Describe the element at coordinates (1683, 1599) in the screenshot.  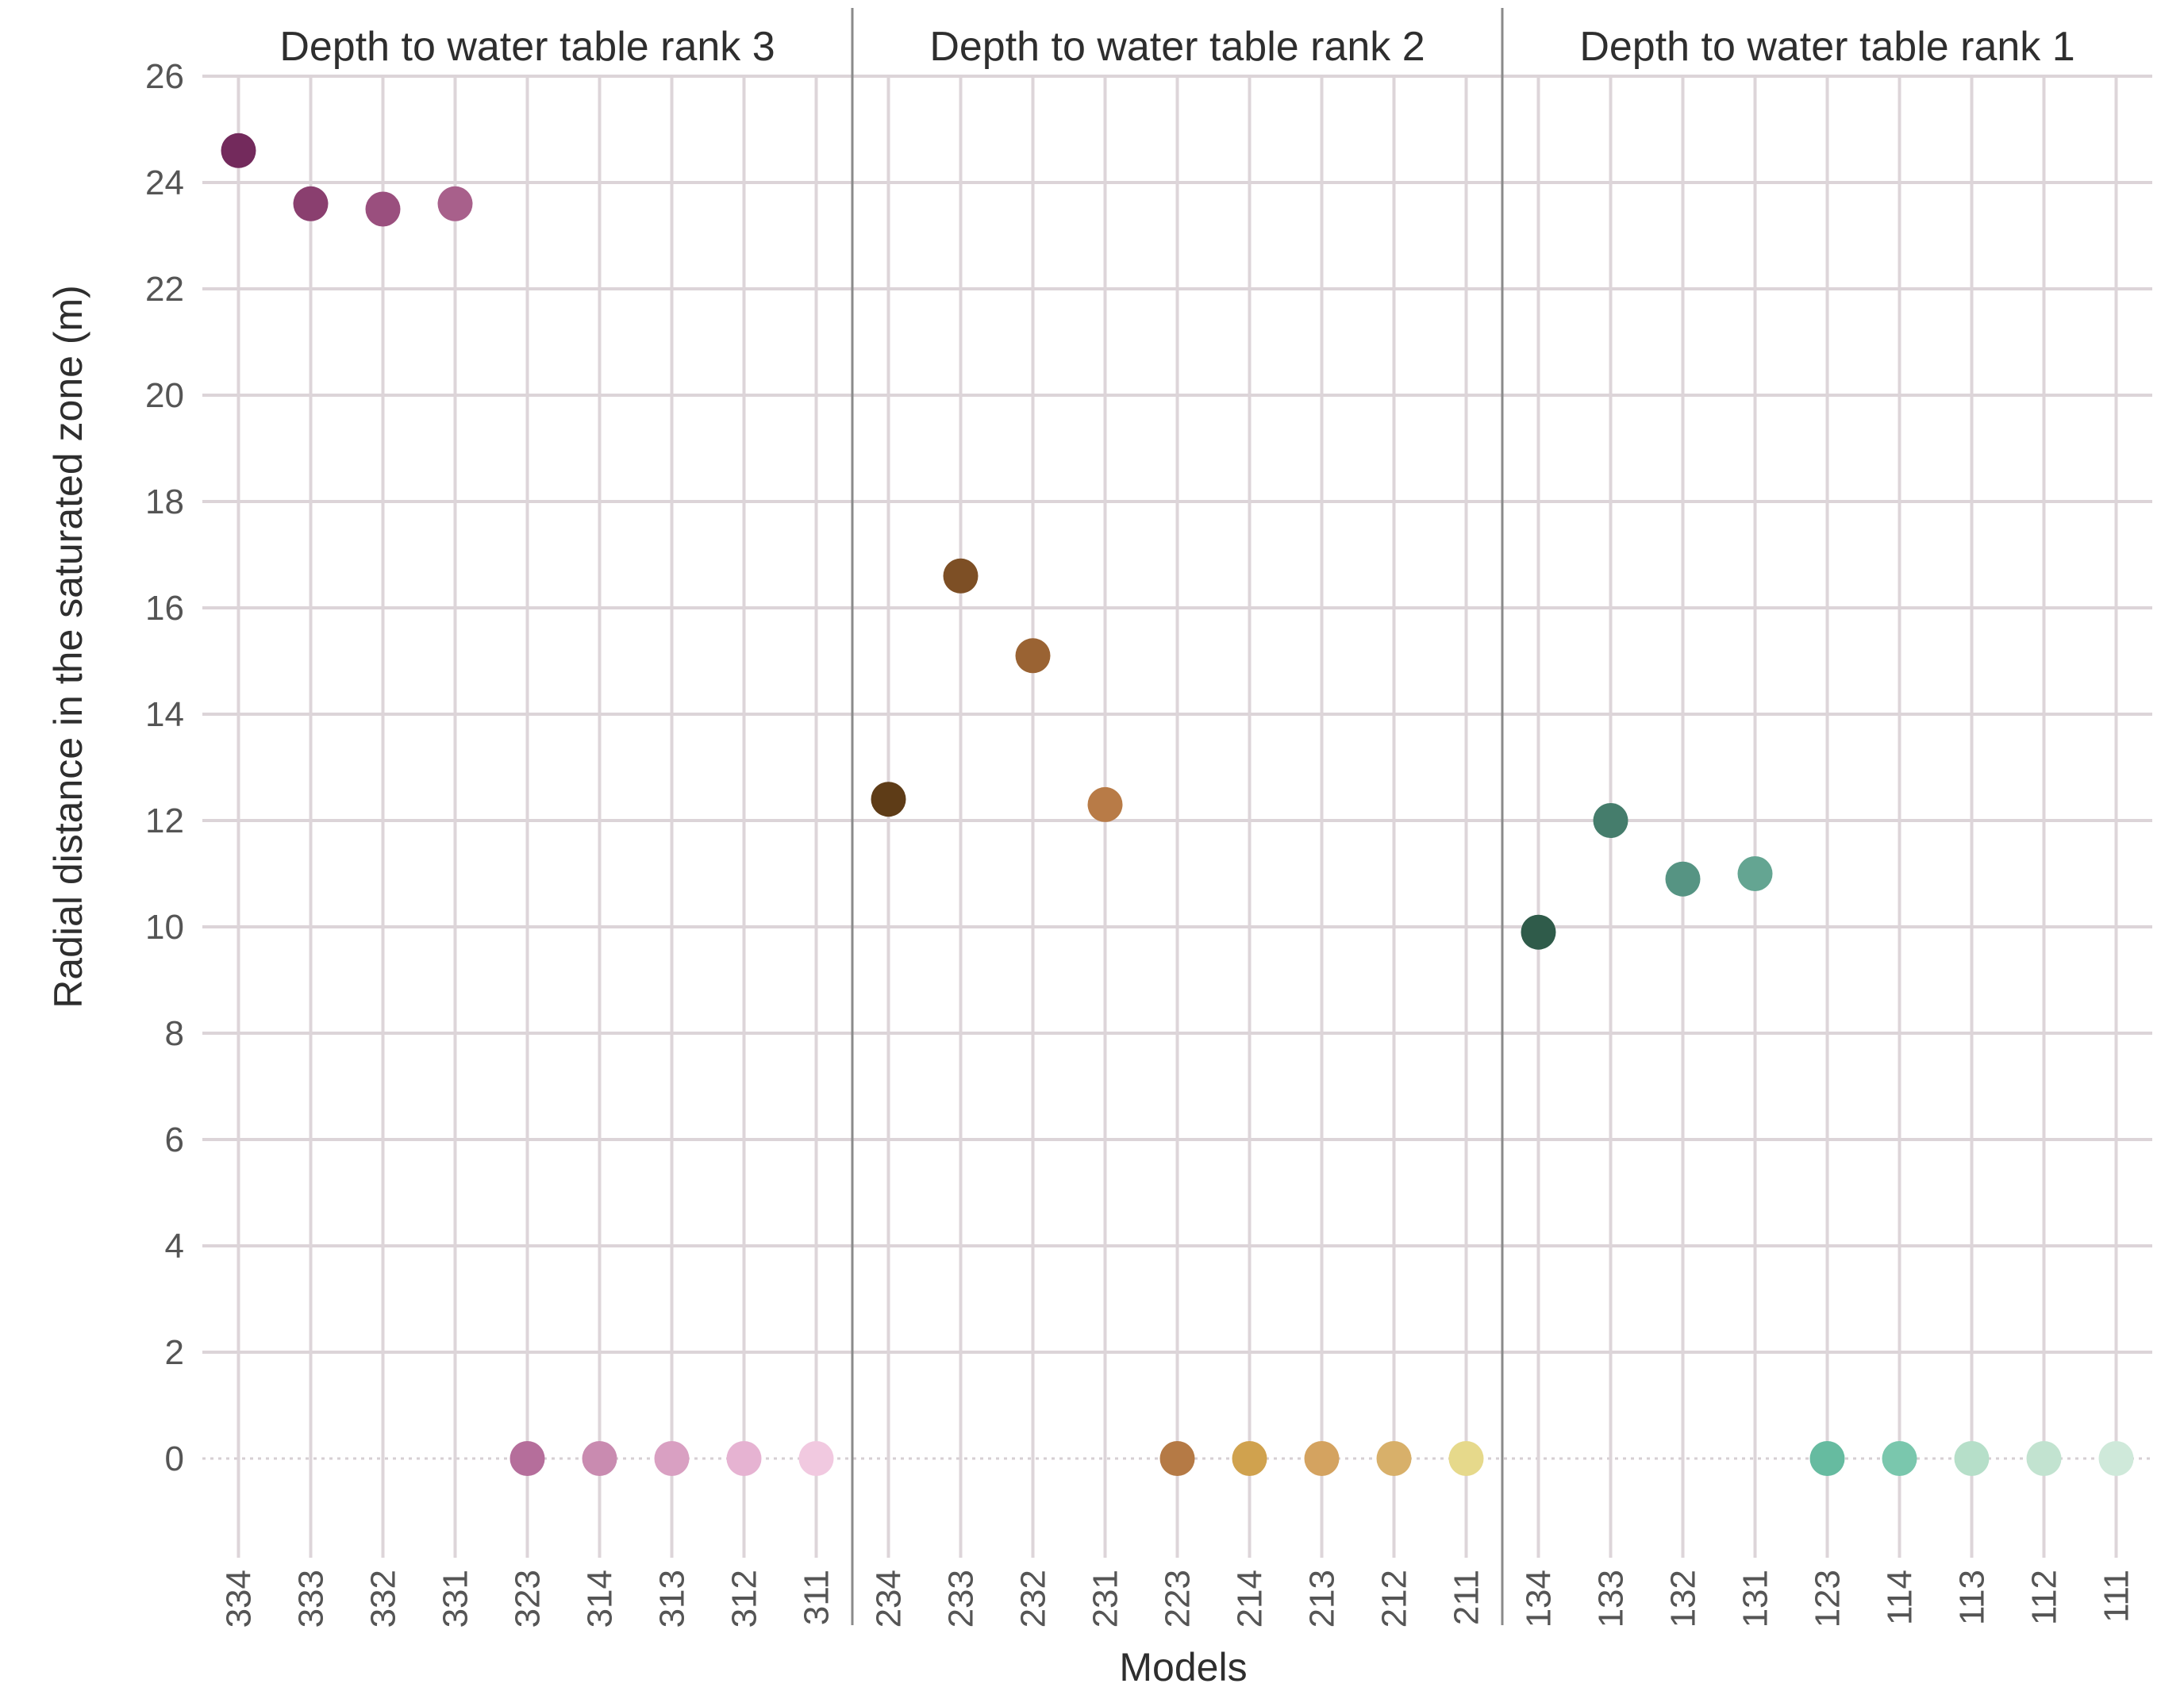
I see `x-tick-label: 132` at that location.